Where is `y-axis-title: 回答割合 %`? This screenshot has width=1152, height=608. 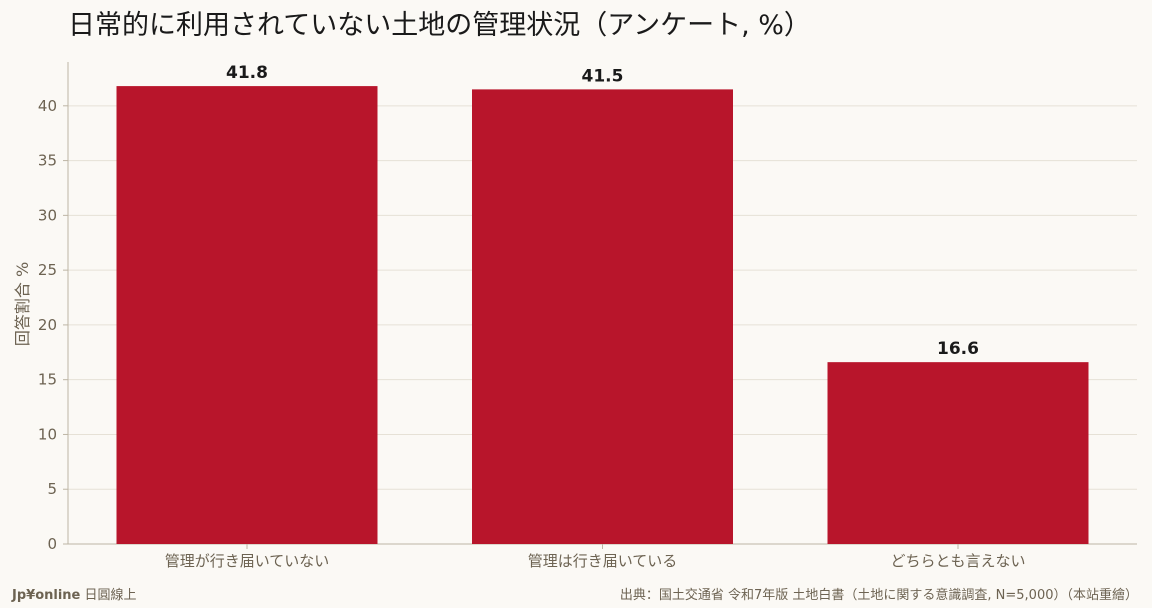
y-axis-title: 回答割合 % is located at coordinates (22, 304).